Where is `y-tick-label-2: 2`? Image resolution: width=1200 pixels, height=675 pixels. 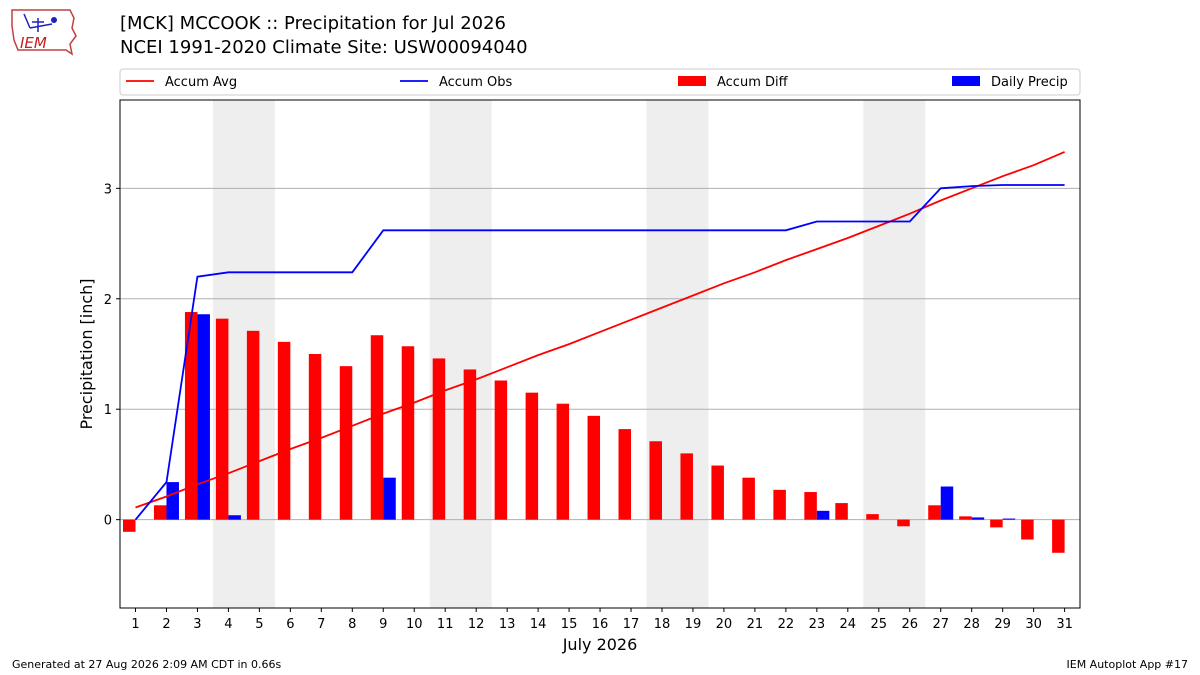 y-tick-label-2: 2 is located at coordinates (108, 300).